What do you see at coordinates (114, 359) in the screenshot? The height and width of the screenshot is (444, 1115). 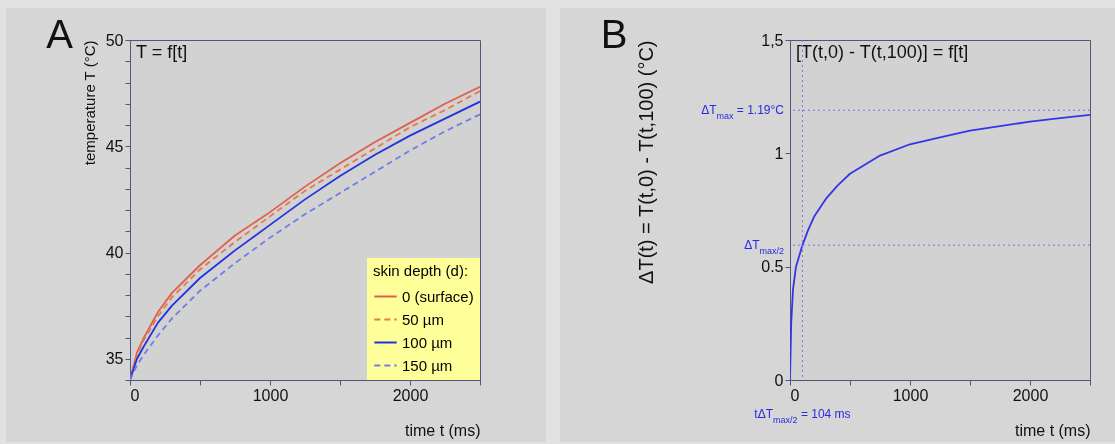 I see `y-tick-label: 35` at bounding box center [114, 359].